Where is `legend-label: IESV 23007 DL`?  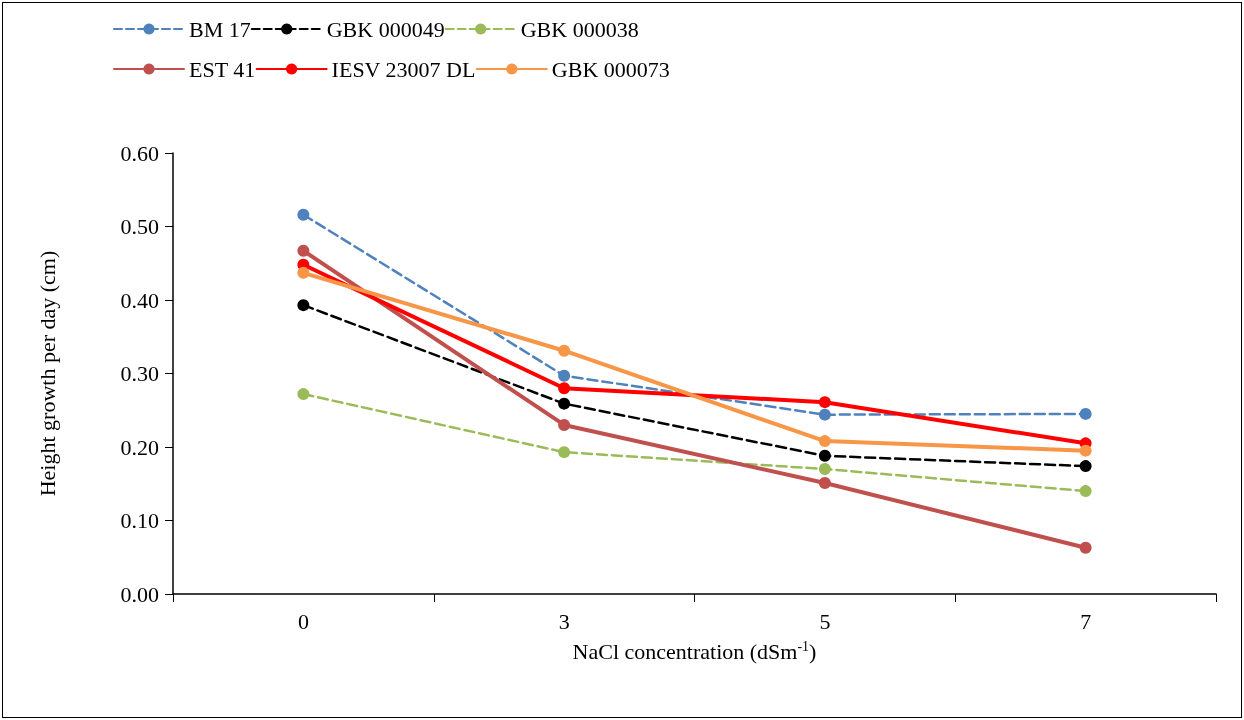
legend-label: IESV 23007 DL is located at coordinates (403, 69).